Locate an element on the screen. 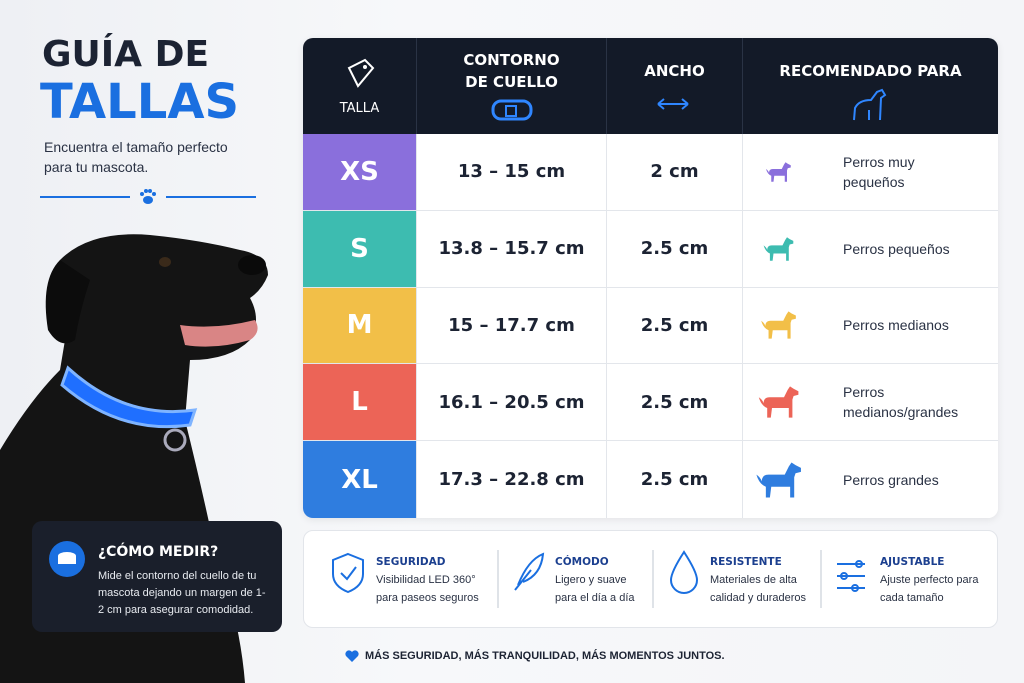 Image resolution: width=1024 pixels, height=683 pixels. divider is located at coordinates (148, 196).